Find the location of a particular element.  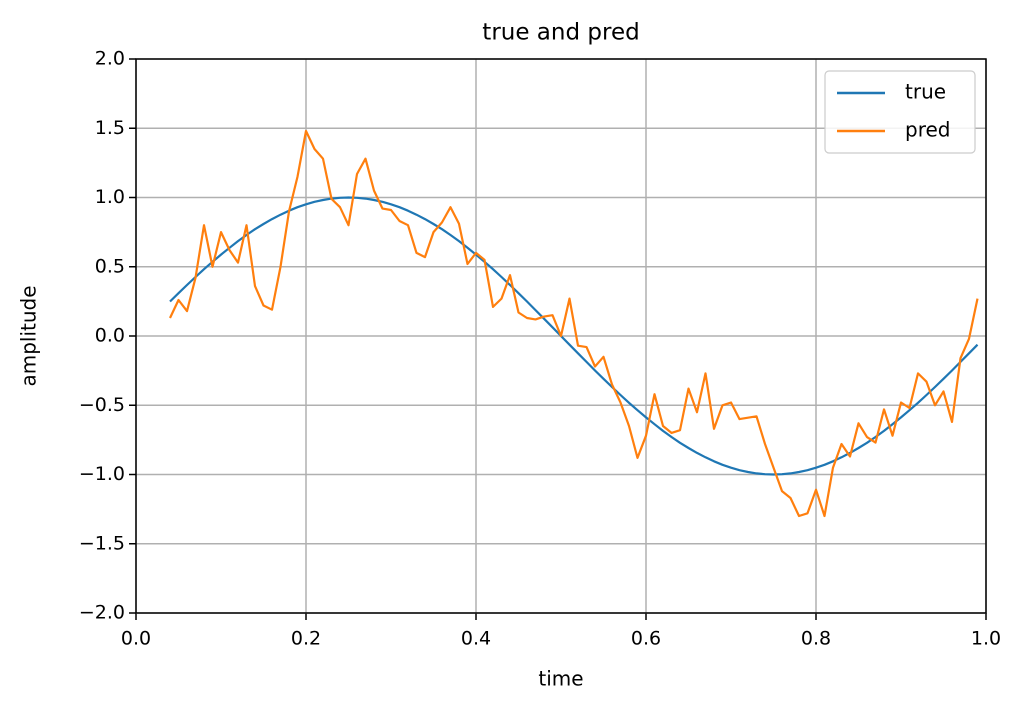

x-tick-label: 0.2 is located at coordinates (306, 639).